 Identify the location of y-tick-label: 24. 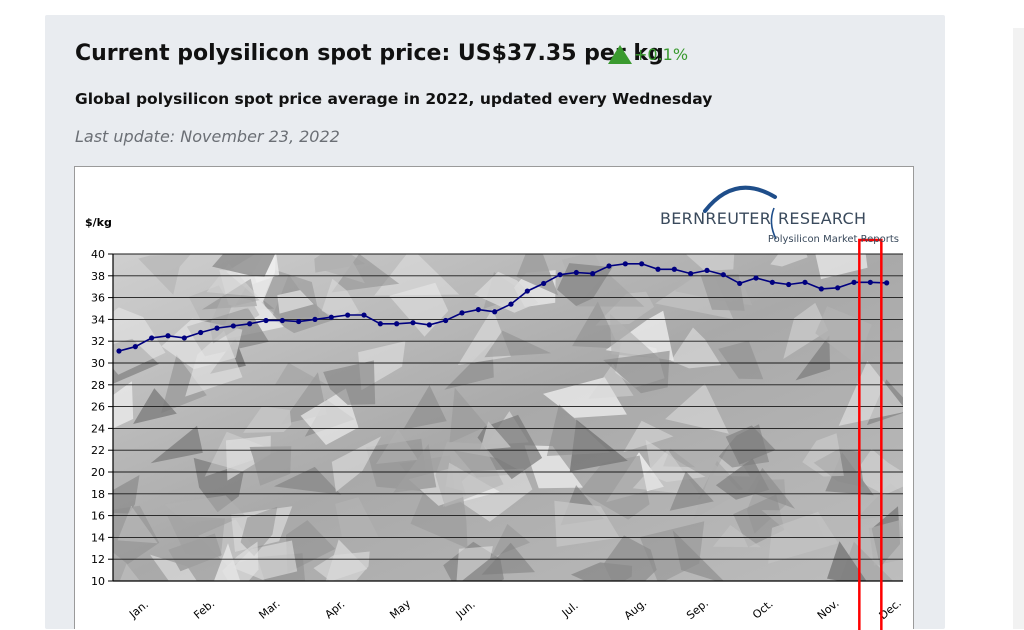
(98, 428).